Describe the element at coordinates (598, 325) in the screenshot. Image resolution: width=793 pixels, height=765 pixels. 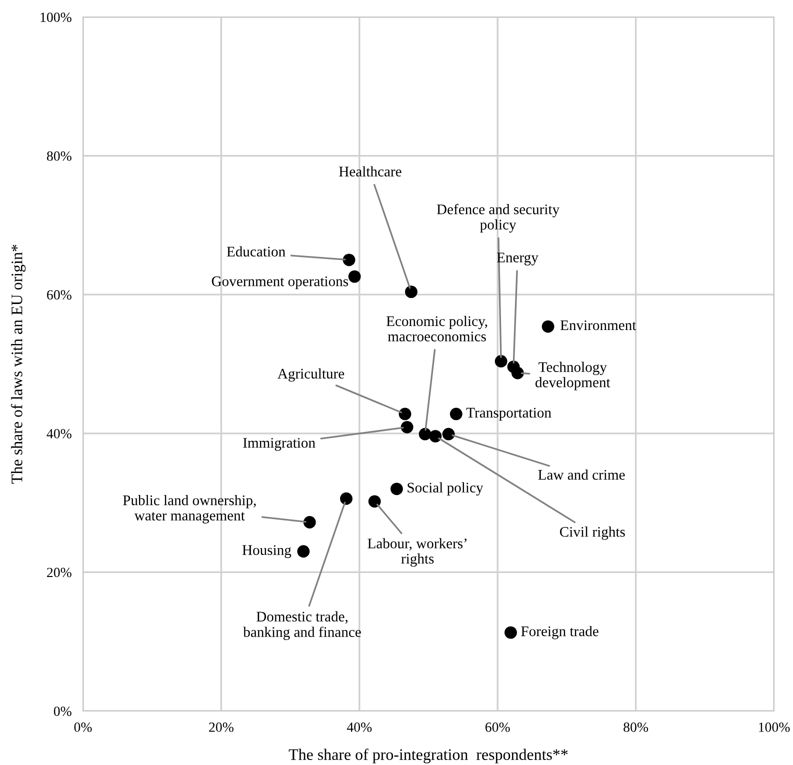
I see `annotation: Environment` at that location.